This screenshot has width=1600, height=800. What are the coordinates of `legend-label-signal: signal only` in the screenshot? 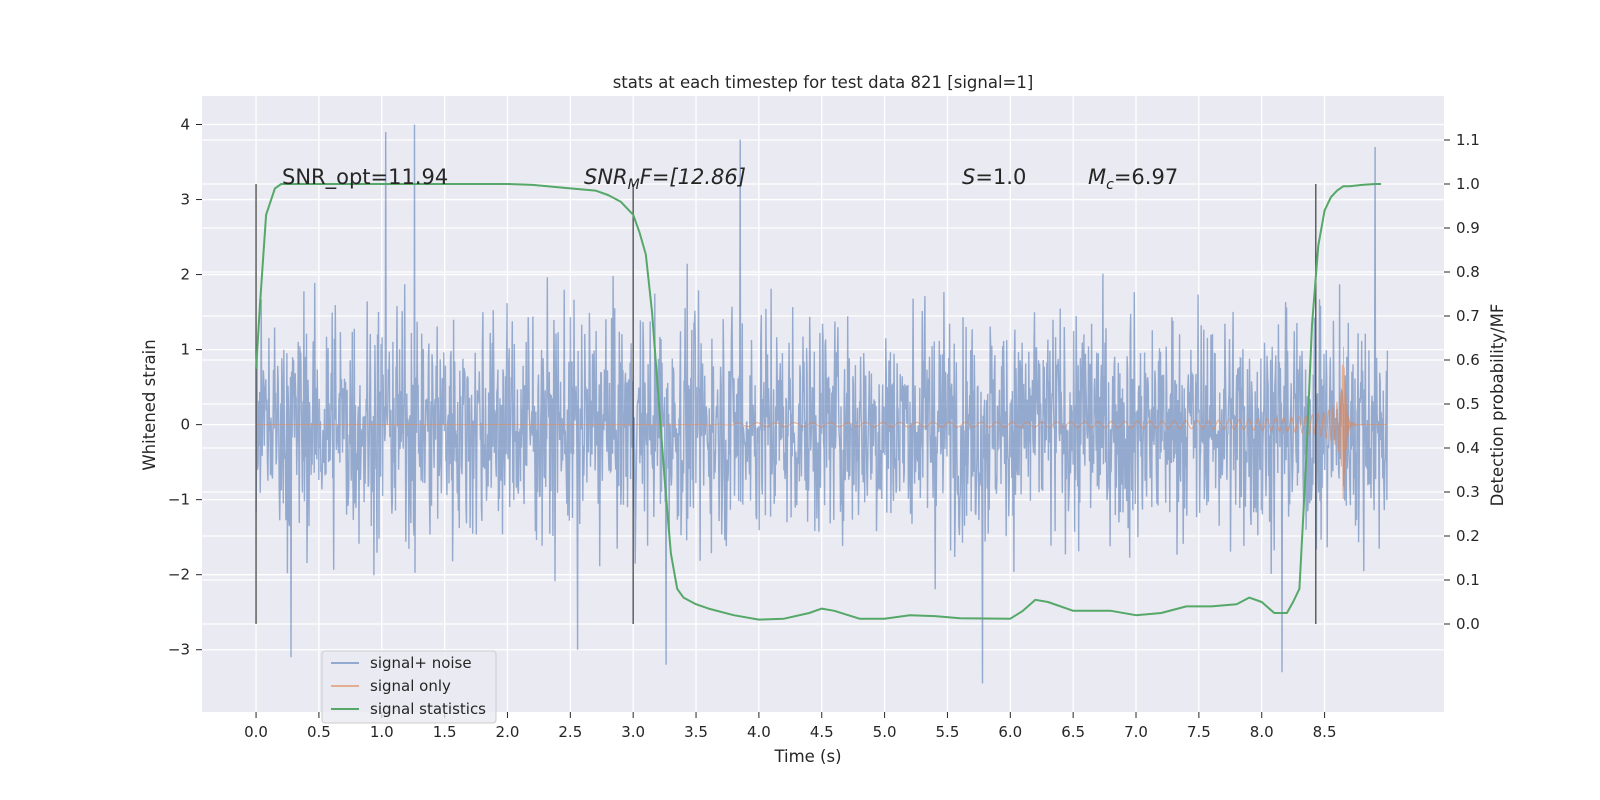 It's located at (410, 686).